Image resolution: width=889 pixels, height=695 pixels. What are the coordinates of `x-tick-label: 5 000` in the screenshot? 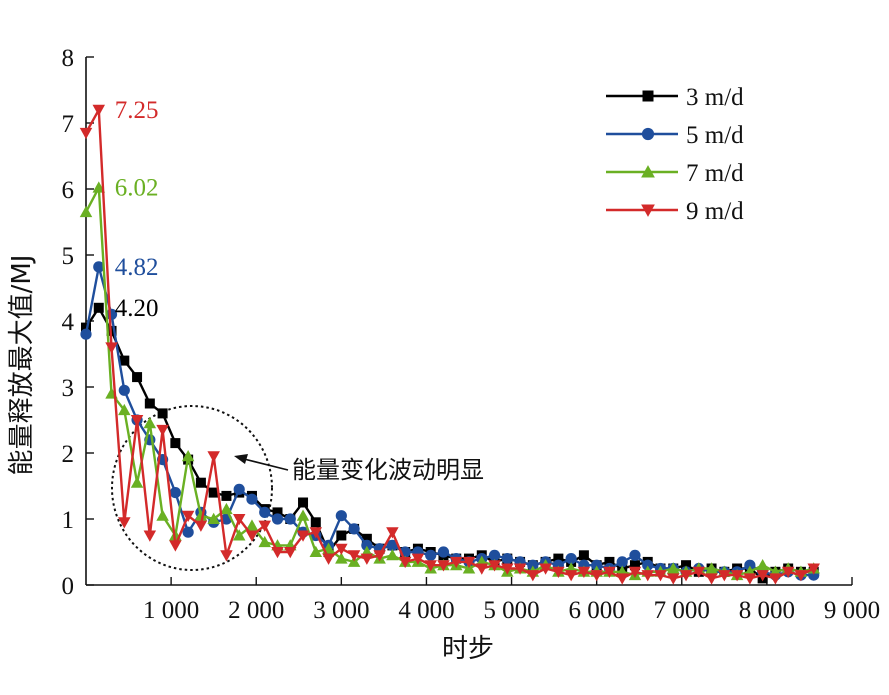 It's located at (511, 610).